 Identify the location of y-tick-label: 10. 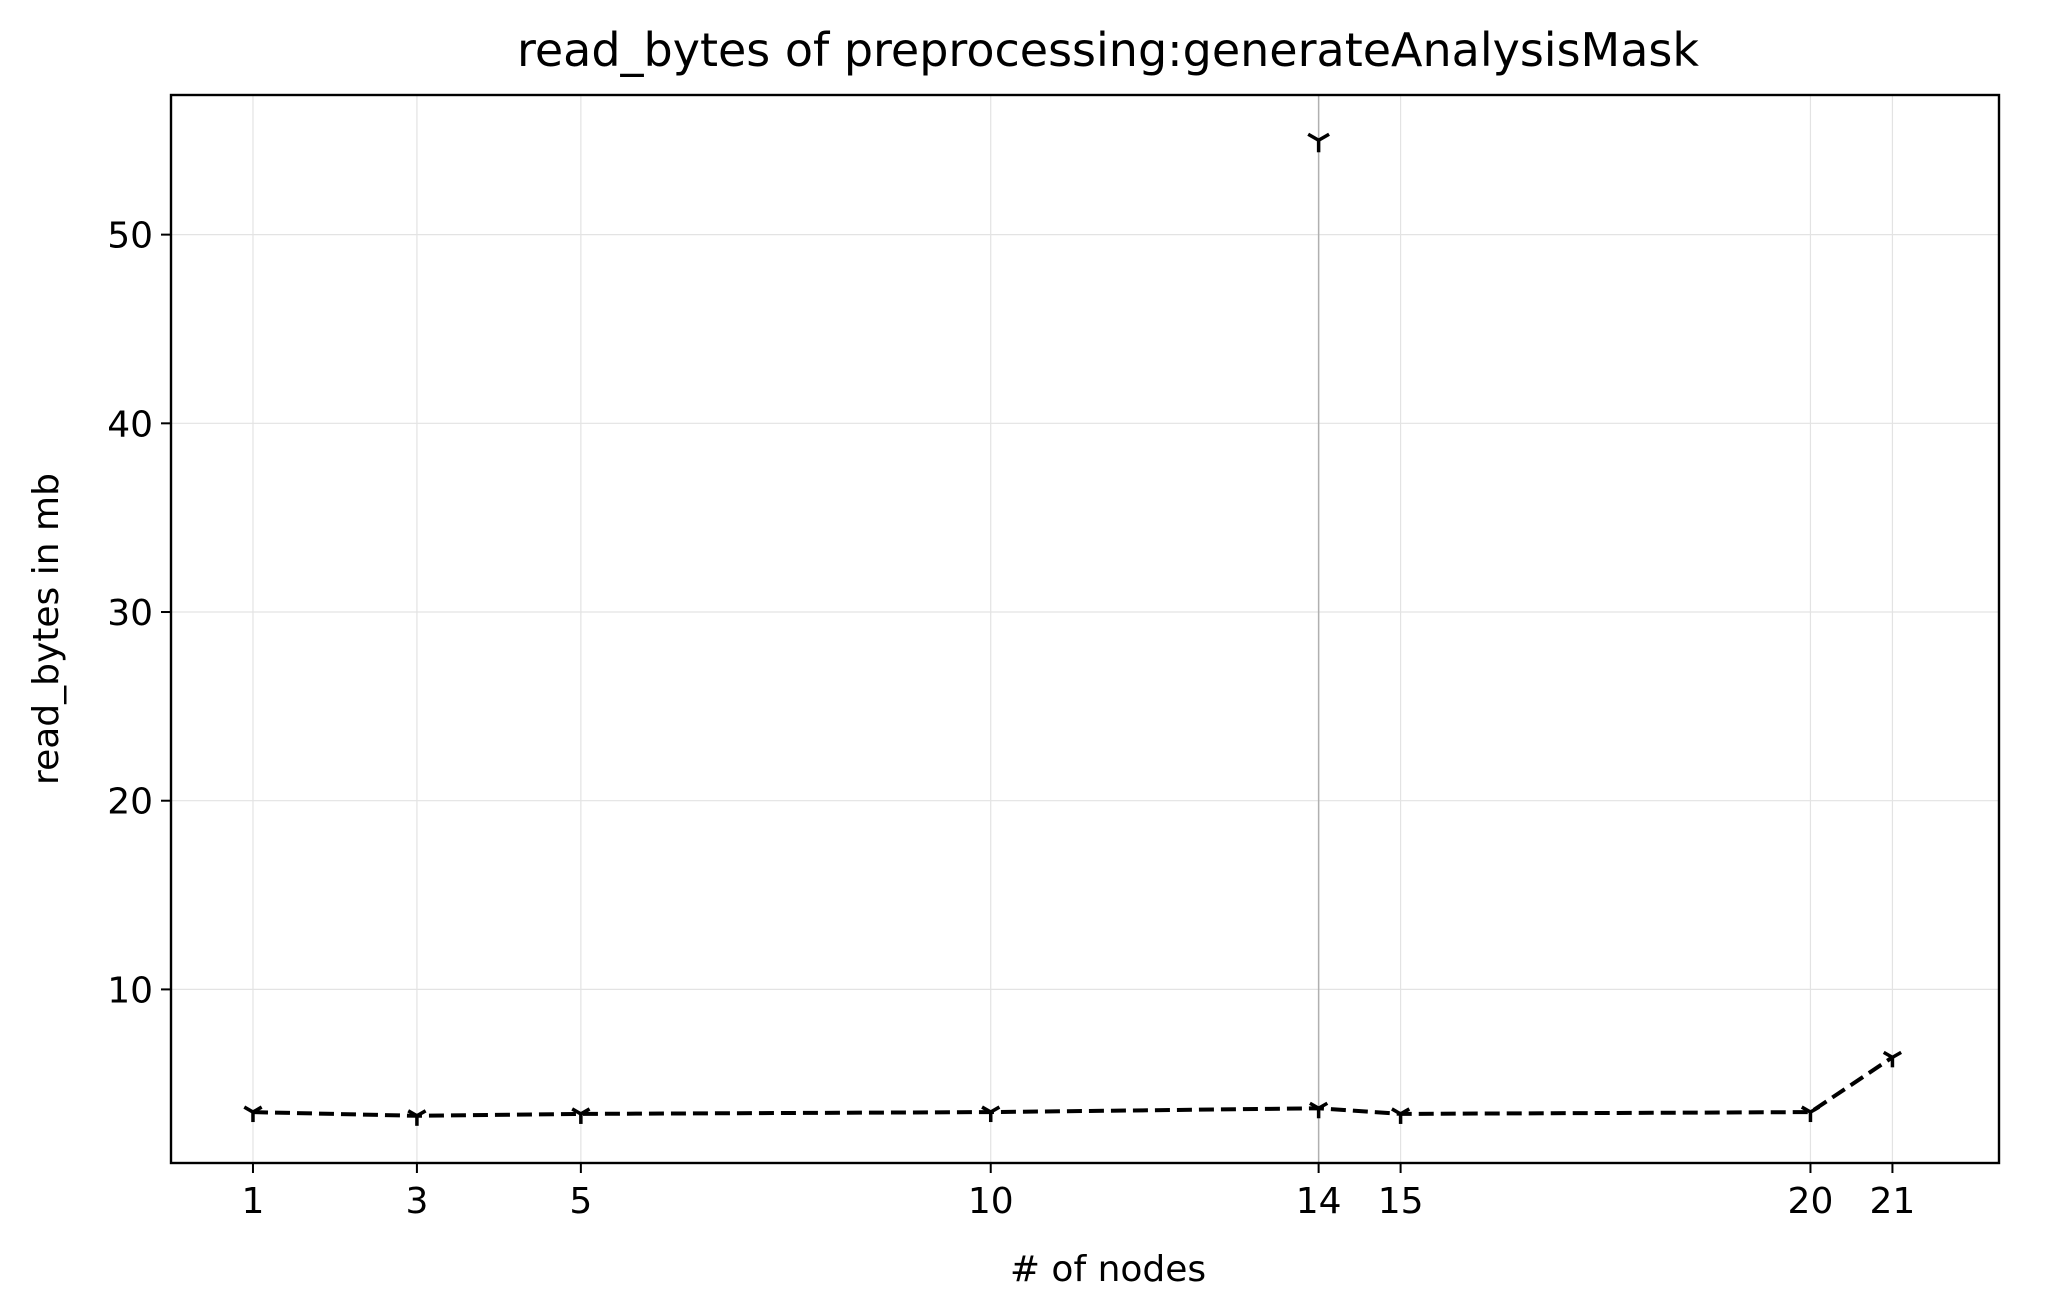
(130, 990).